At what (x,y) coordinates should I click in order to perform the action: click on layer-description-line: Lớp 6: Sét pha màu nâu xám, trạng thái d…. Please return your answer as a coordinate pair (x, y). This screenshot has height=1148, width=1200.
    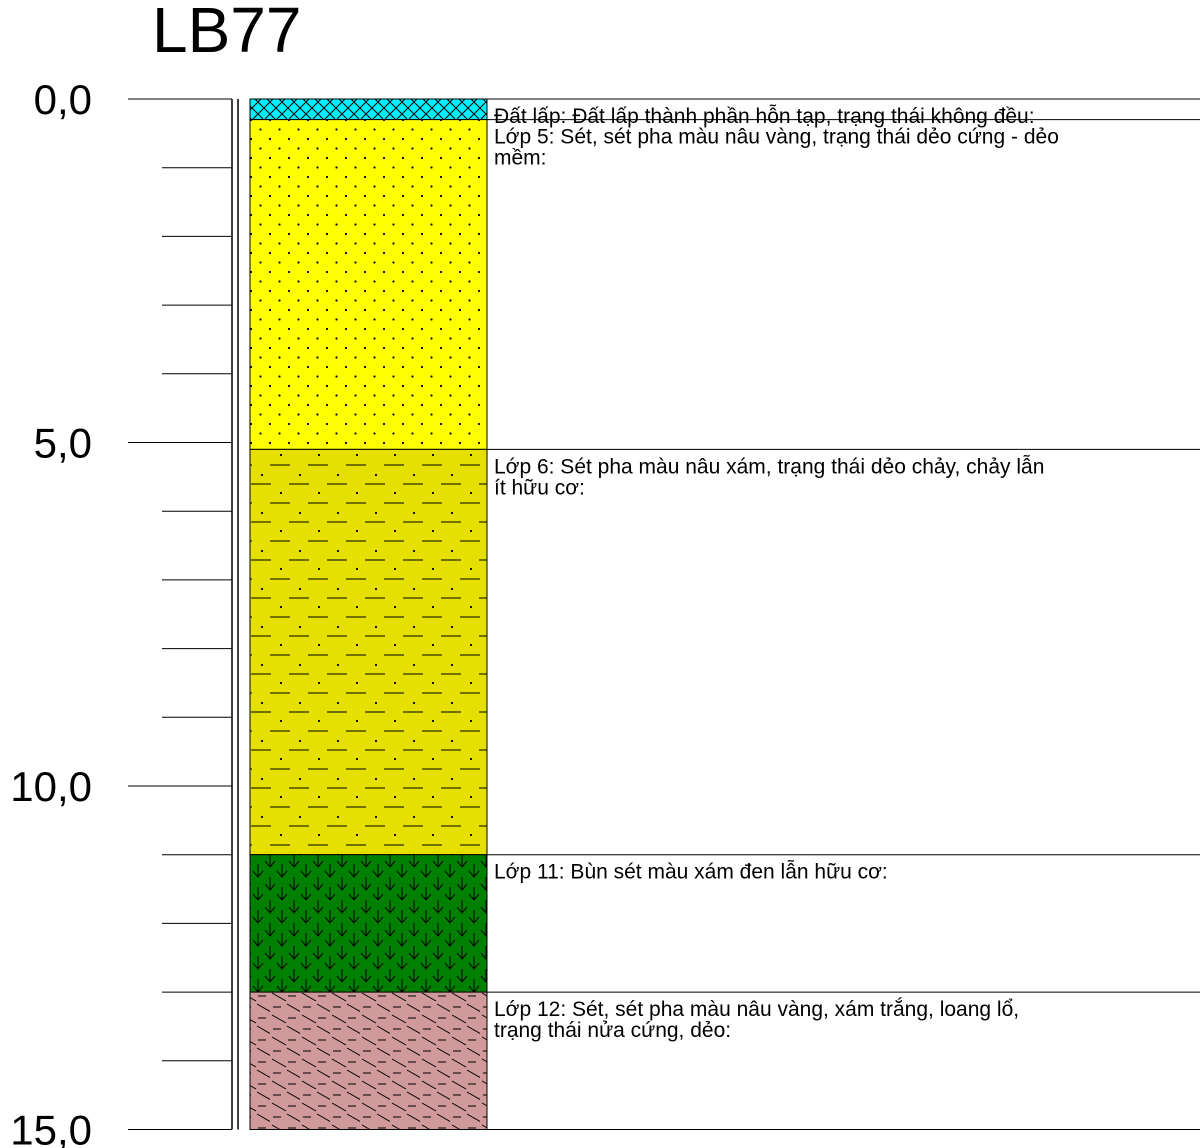
    Looking at the image, I should click on (769, 466).